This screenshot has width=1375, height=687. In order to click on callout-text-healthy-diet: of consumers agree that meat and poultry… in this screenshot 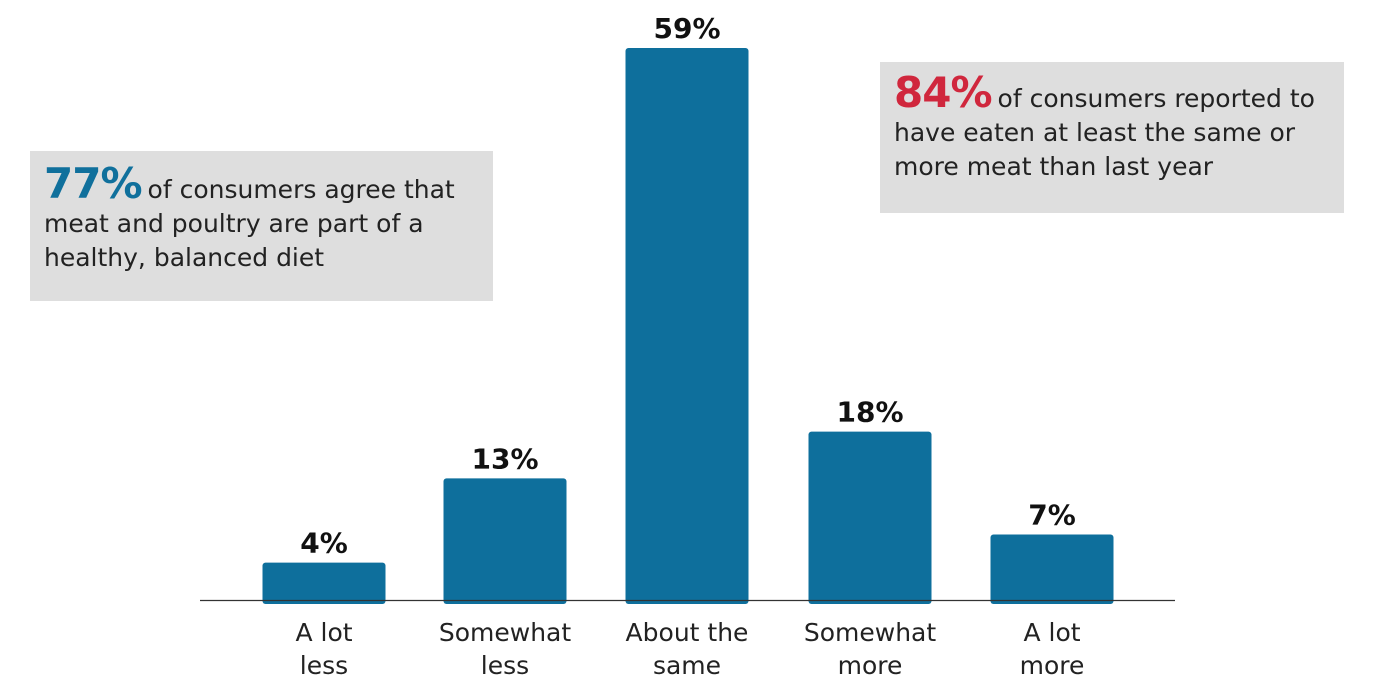, I will do `click(249, 223)`.